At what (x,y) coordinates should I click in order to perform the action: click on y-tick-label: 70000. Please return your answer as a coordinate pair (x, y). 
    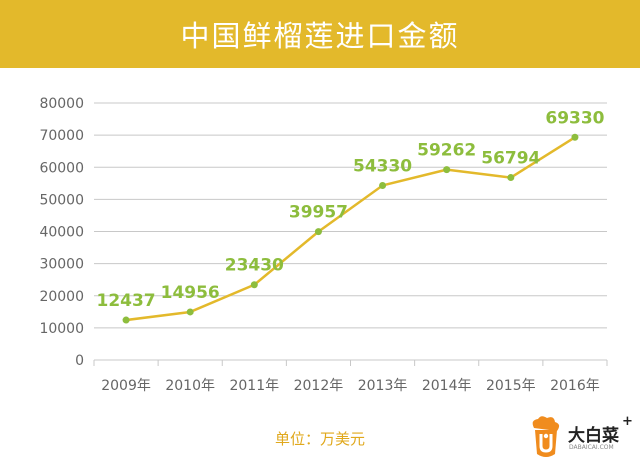
    Looking at the image, I should click on (61, 136).